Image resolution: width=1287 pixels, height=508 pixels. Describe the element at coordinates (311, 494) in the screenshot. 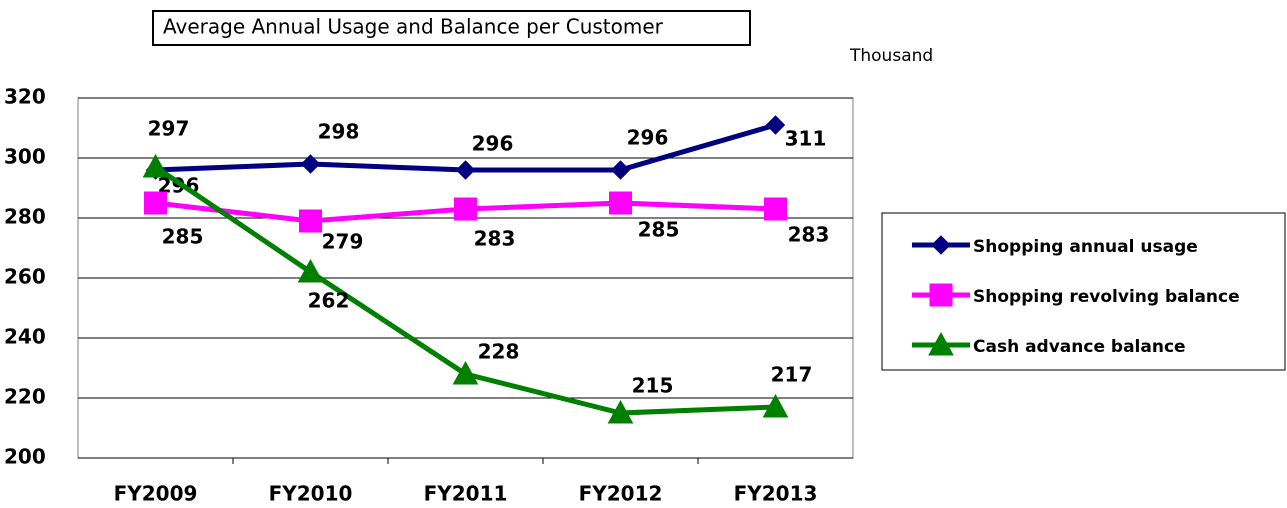

I see `x-tick-label: FY2010` at that location.